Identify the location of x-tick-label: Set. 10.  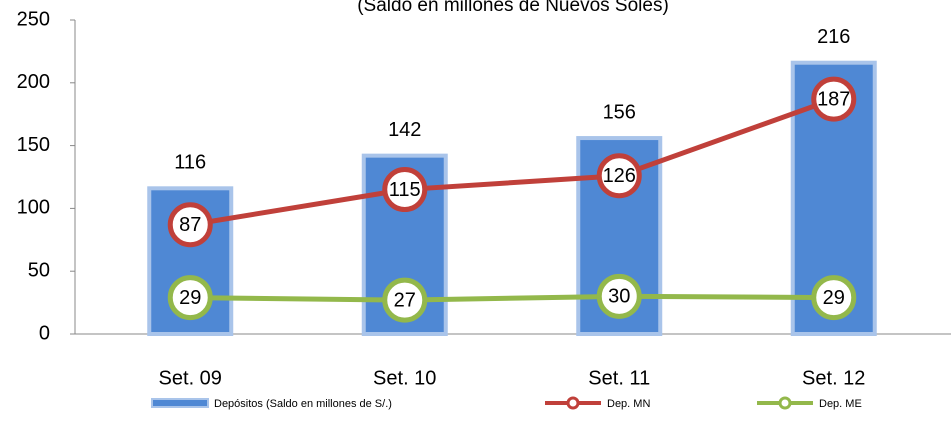
(404, 378).